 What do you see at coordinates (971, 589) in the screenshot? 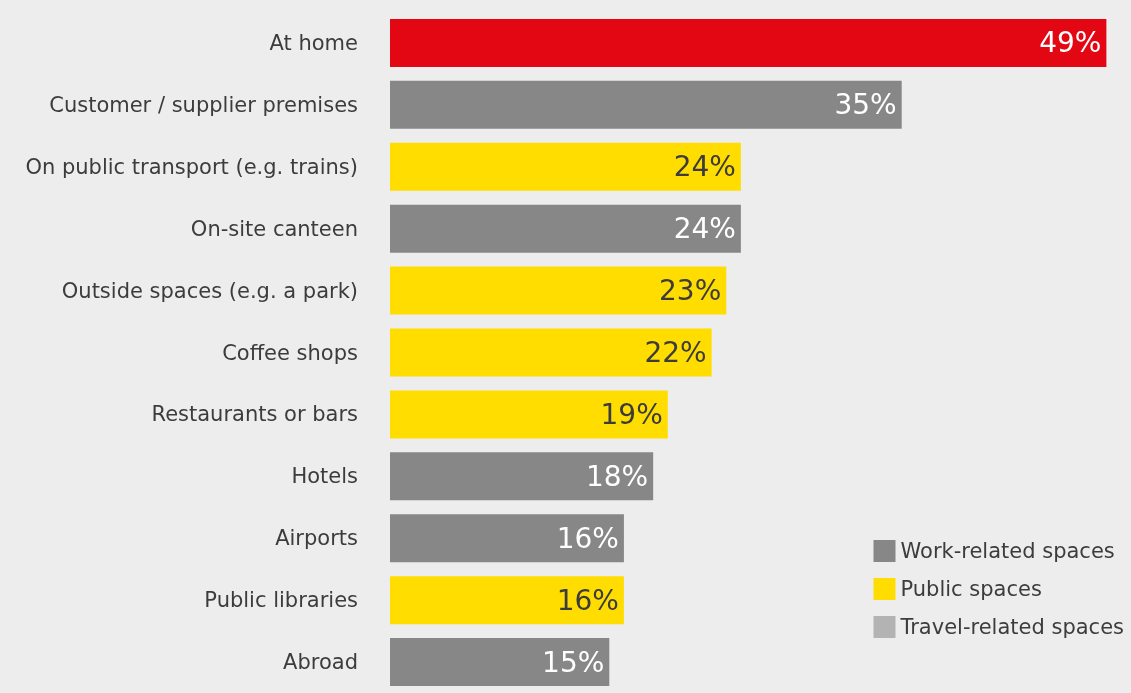
I see `legend-label: Public spaces` at bounding box center [971, 589].